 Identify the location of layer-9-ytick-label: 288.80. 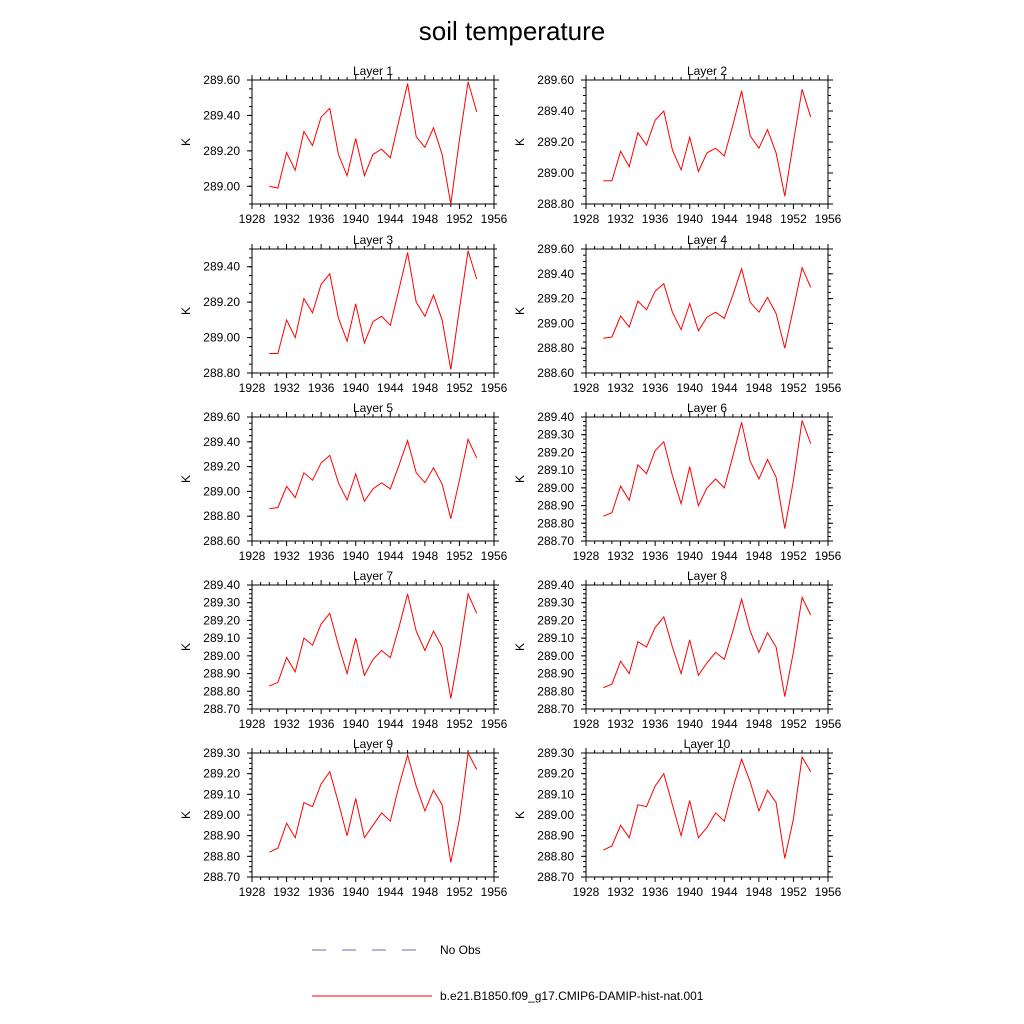
(221, 856).